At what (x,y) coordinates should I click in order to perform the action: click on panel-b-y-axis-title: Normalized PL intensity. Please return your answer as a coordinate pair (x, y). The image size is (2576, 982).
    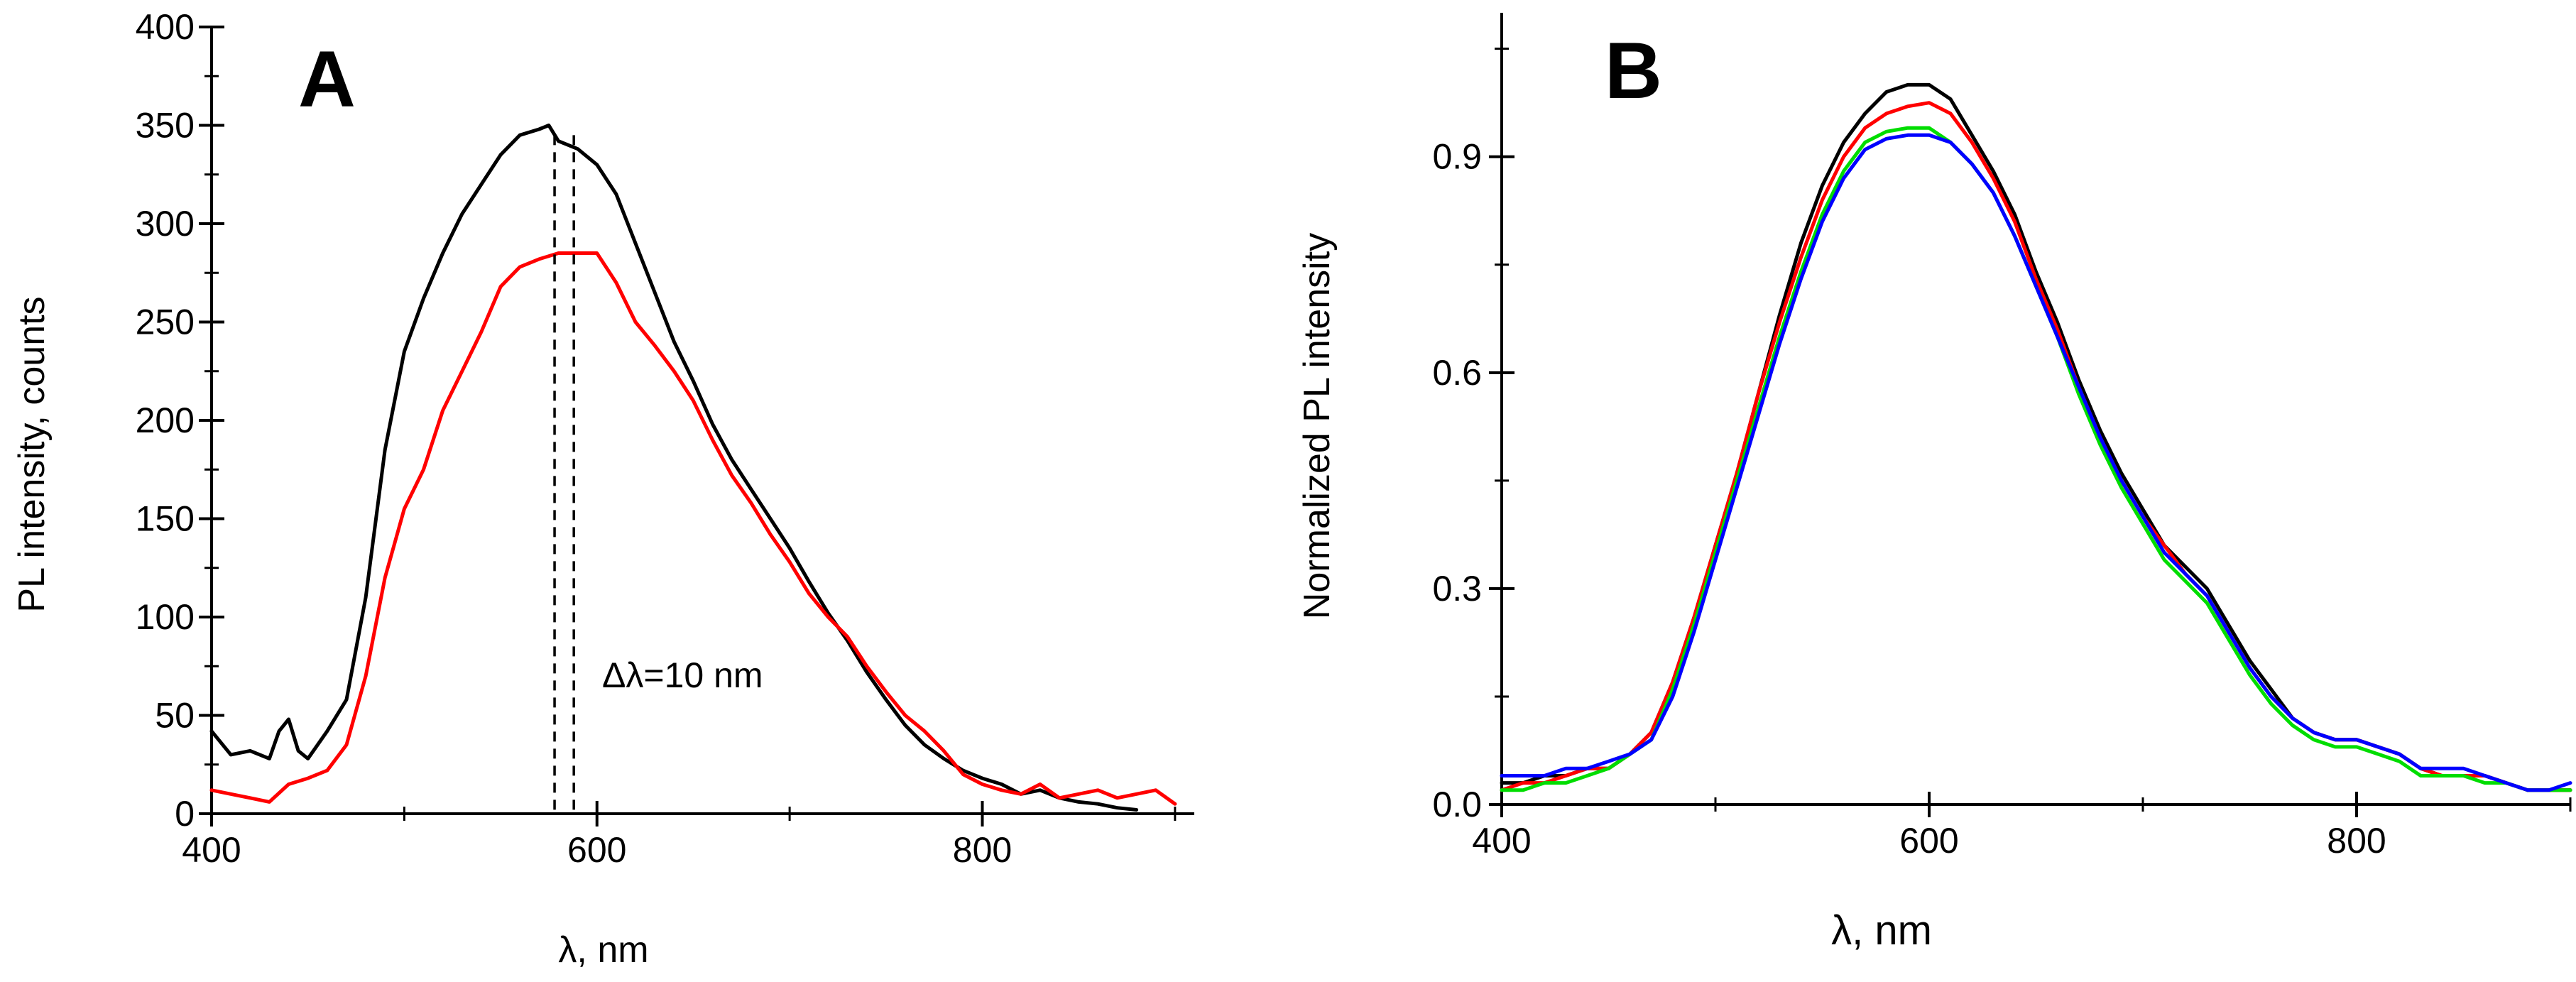
    Looking at the image, I should click on (1317, 426).